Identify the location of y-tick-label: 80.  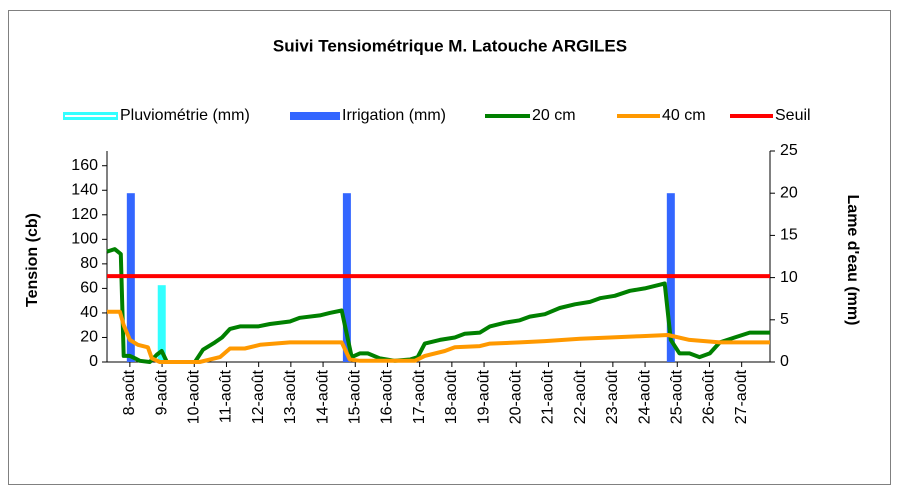
(89, 263).